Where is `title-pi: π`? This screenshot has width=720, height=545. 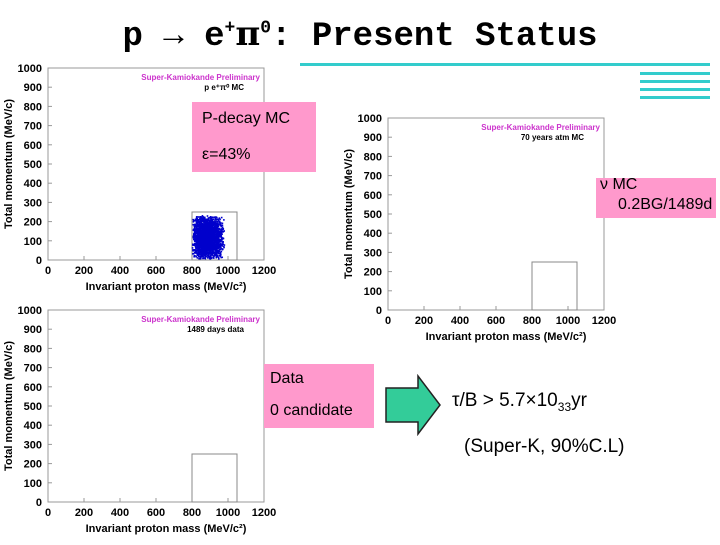 title-pi: π is located at coordinates (248, 34).